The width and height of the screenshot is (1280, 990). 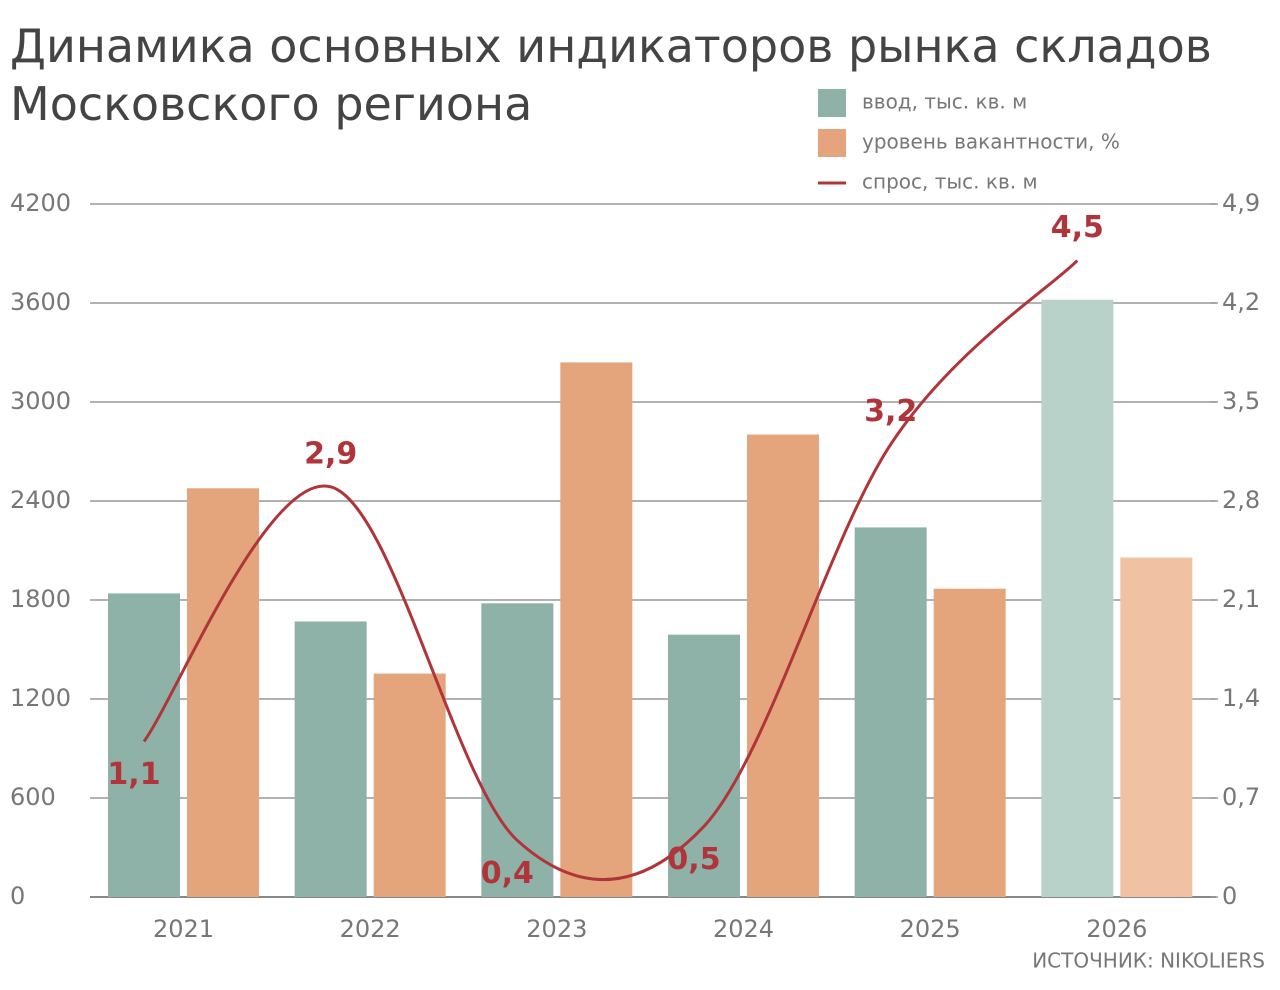 What do you see at coordinates (330, 453) in the screenshot?
I see `data-label: 2,9` at bounding box center [330, 453].